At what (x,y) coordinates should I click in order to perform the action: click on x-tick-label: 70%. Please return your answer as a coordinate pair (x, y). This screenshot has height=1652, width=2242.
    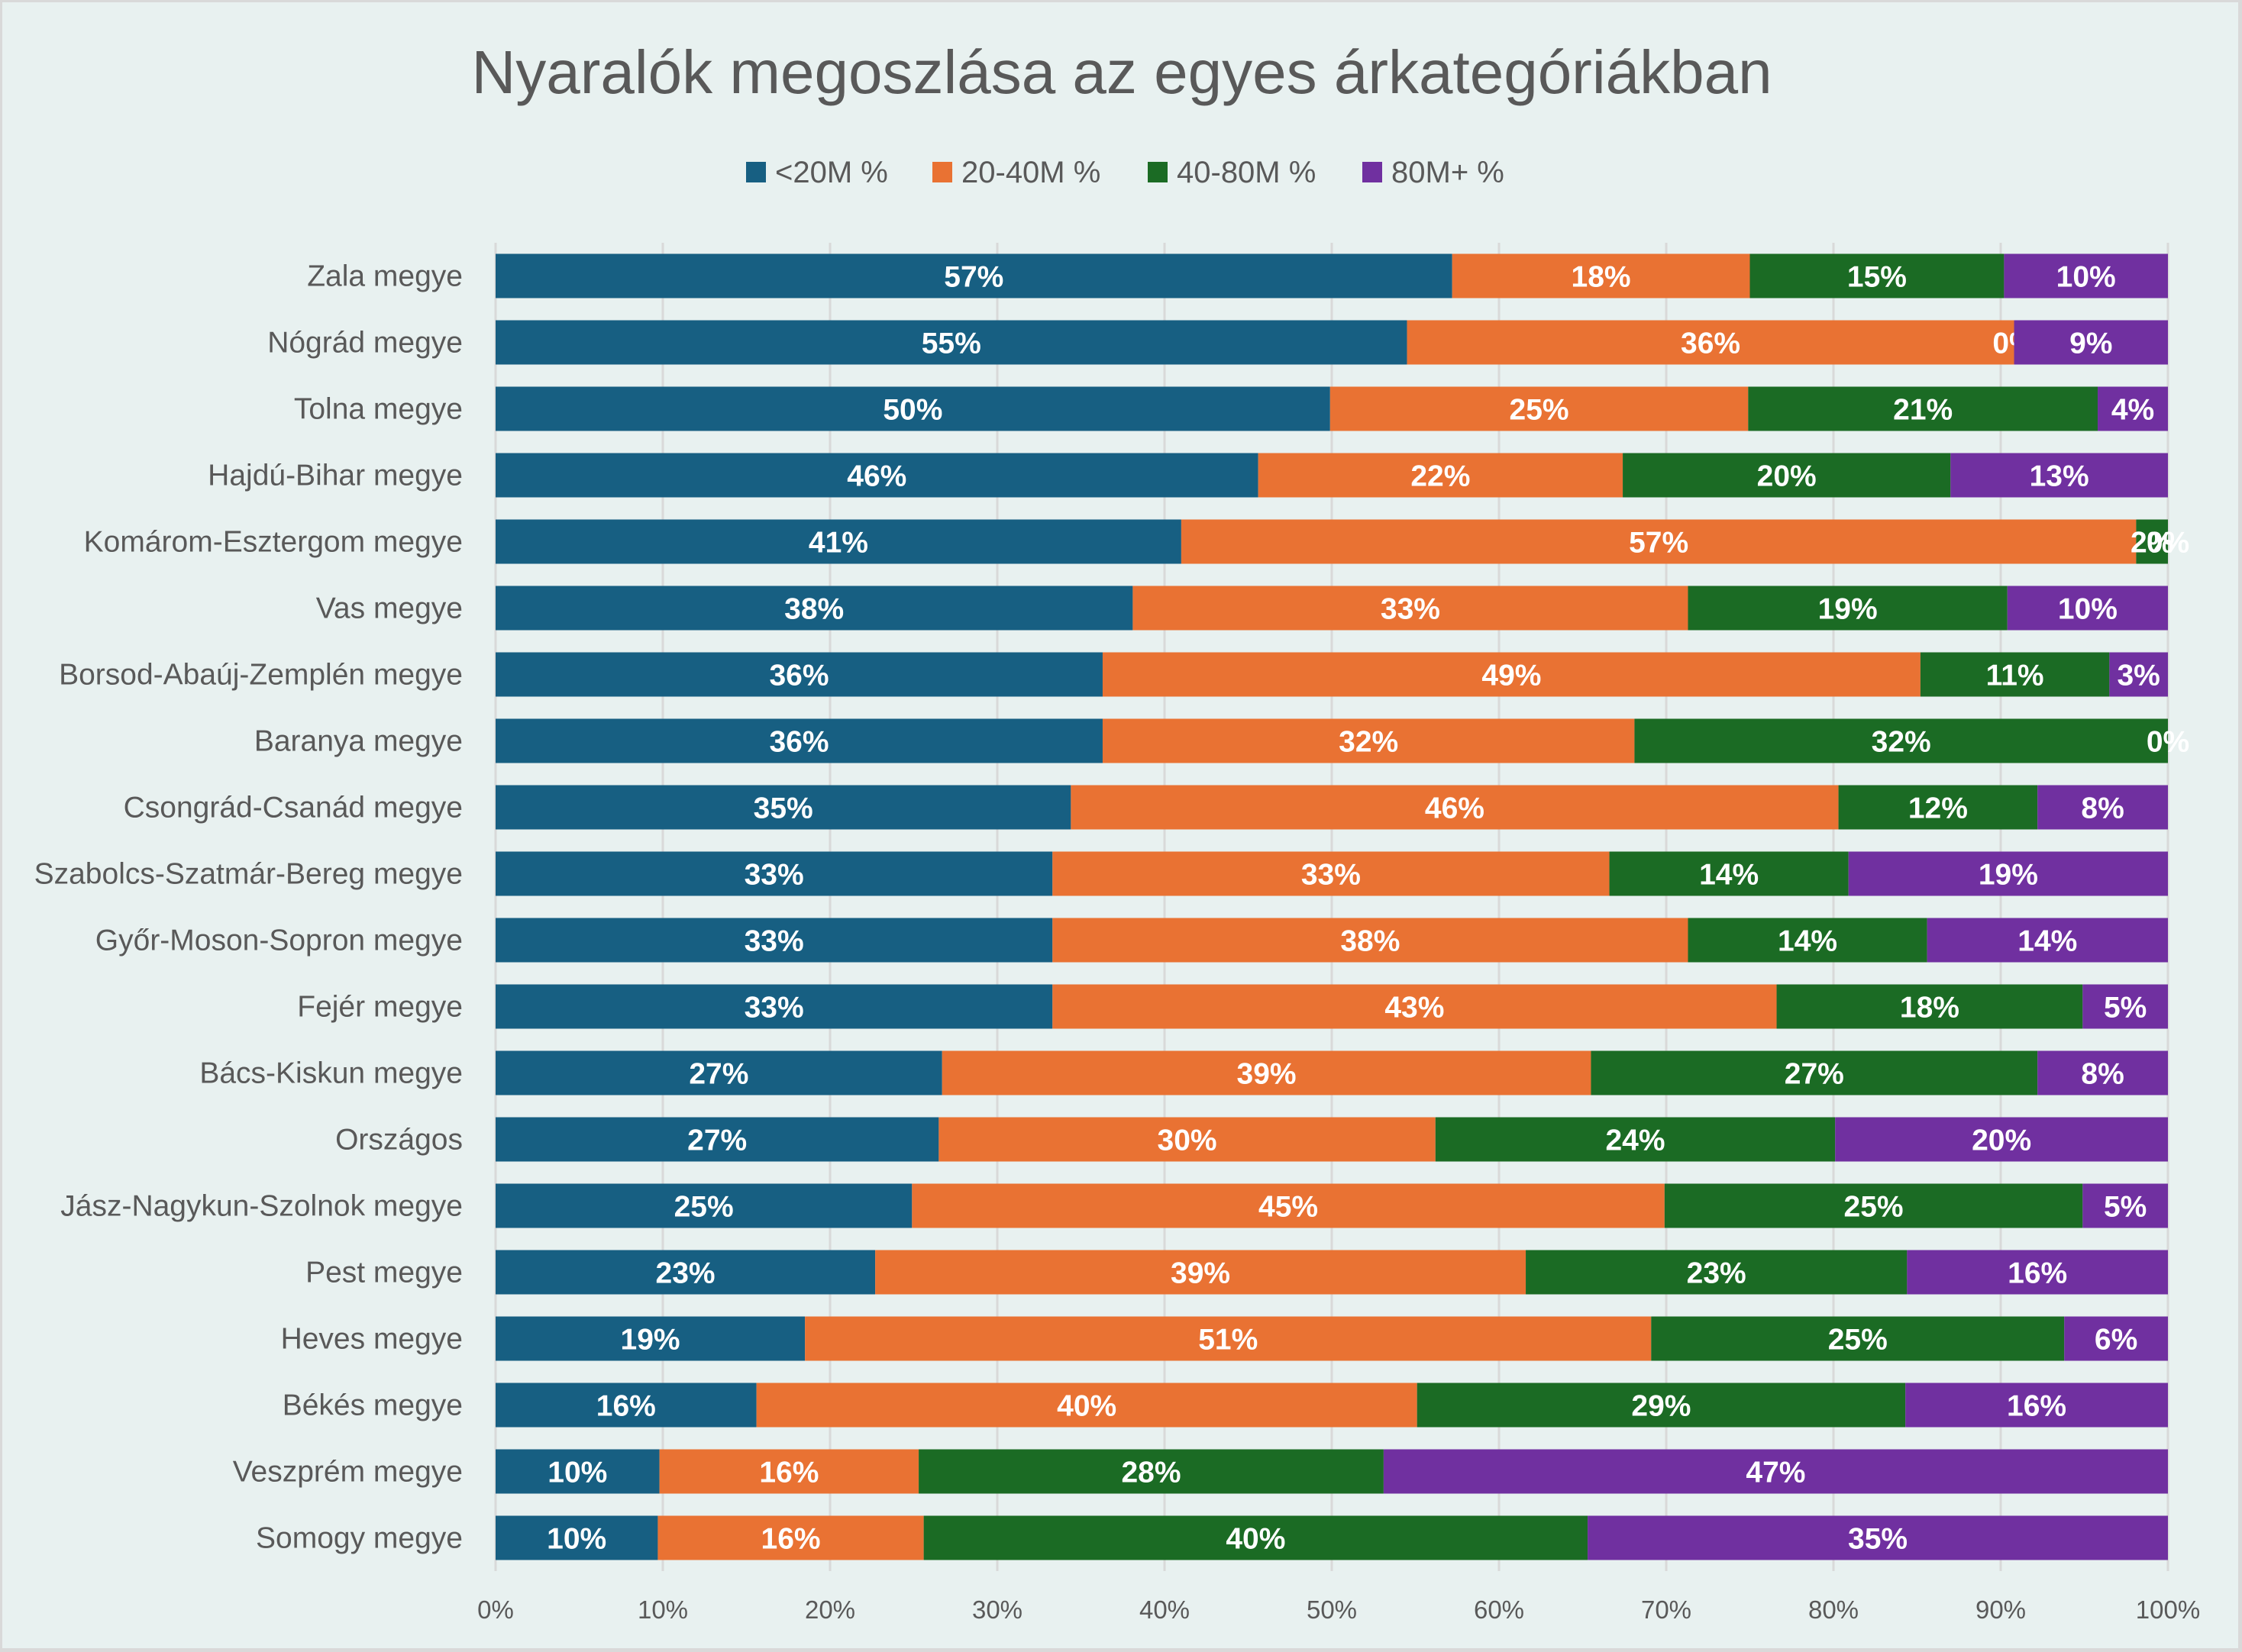
    Looking at the image, I should click on (1666, 1610).